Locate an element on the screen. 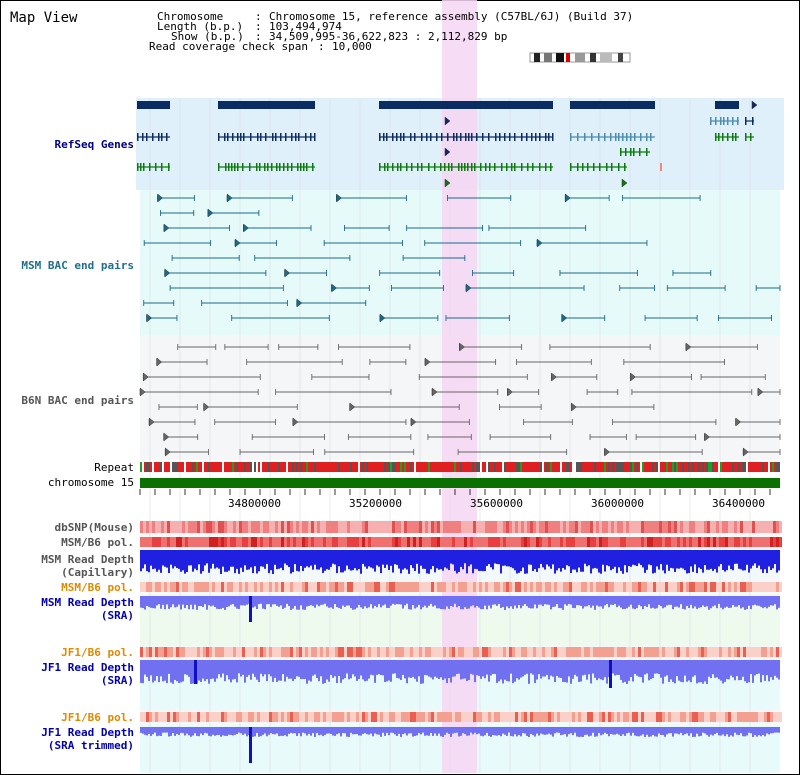 The width and height of the screenshot is (800, 775). track-label-jf1-depth-sra: JF1 Read Depth is located at coordinates (87, 667).